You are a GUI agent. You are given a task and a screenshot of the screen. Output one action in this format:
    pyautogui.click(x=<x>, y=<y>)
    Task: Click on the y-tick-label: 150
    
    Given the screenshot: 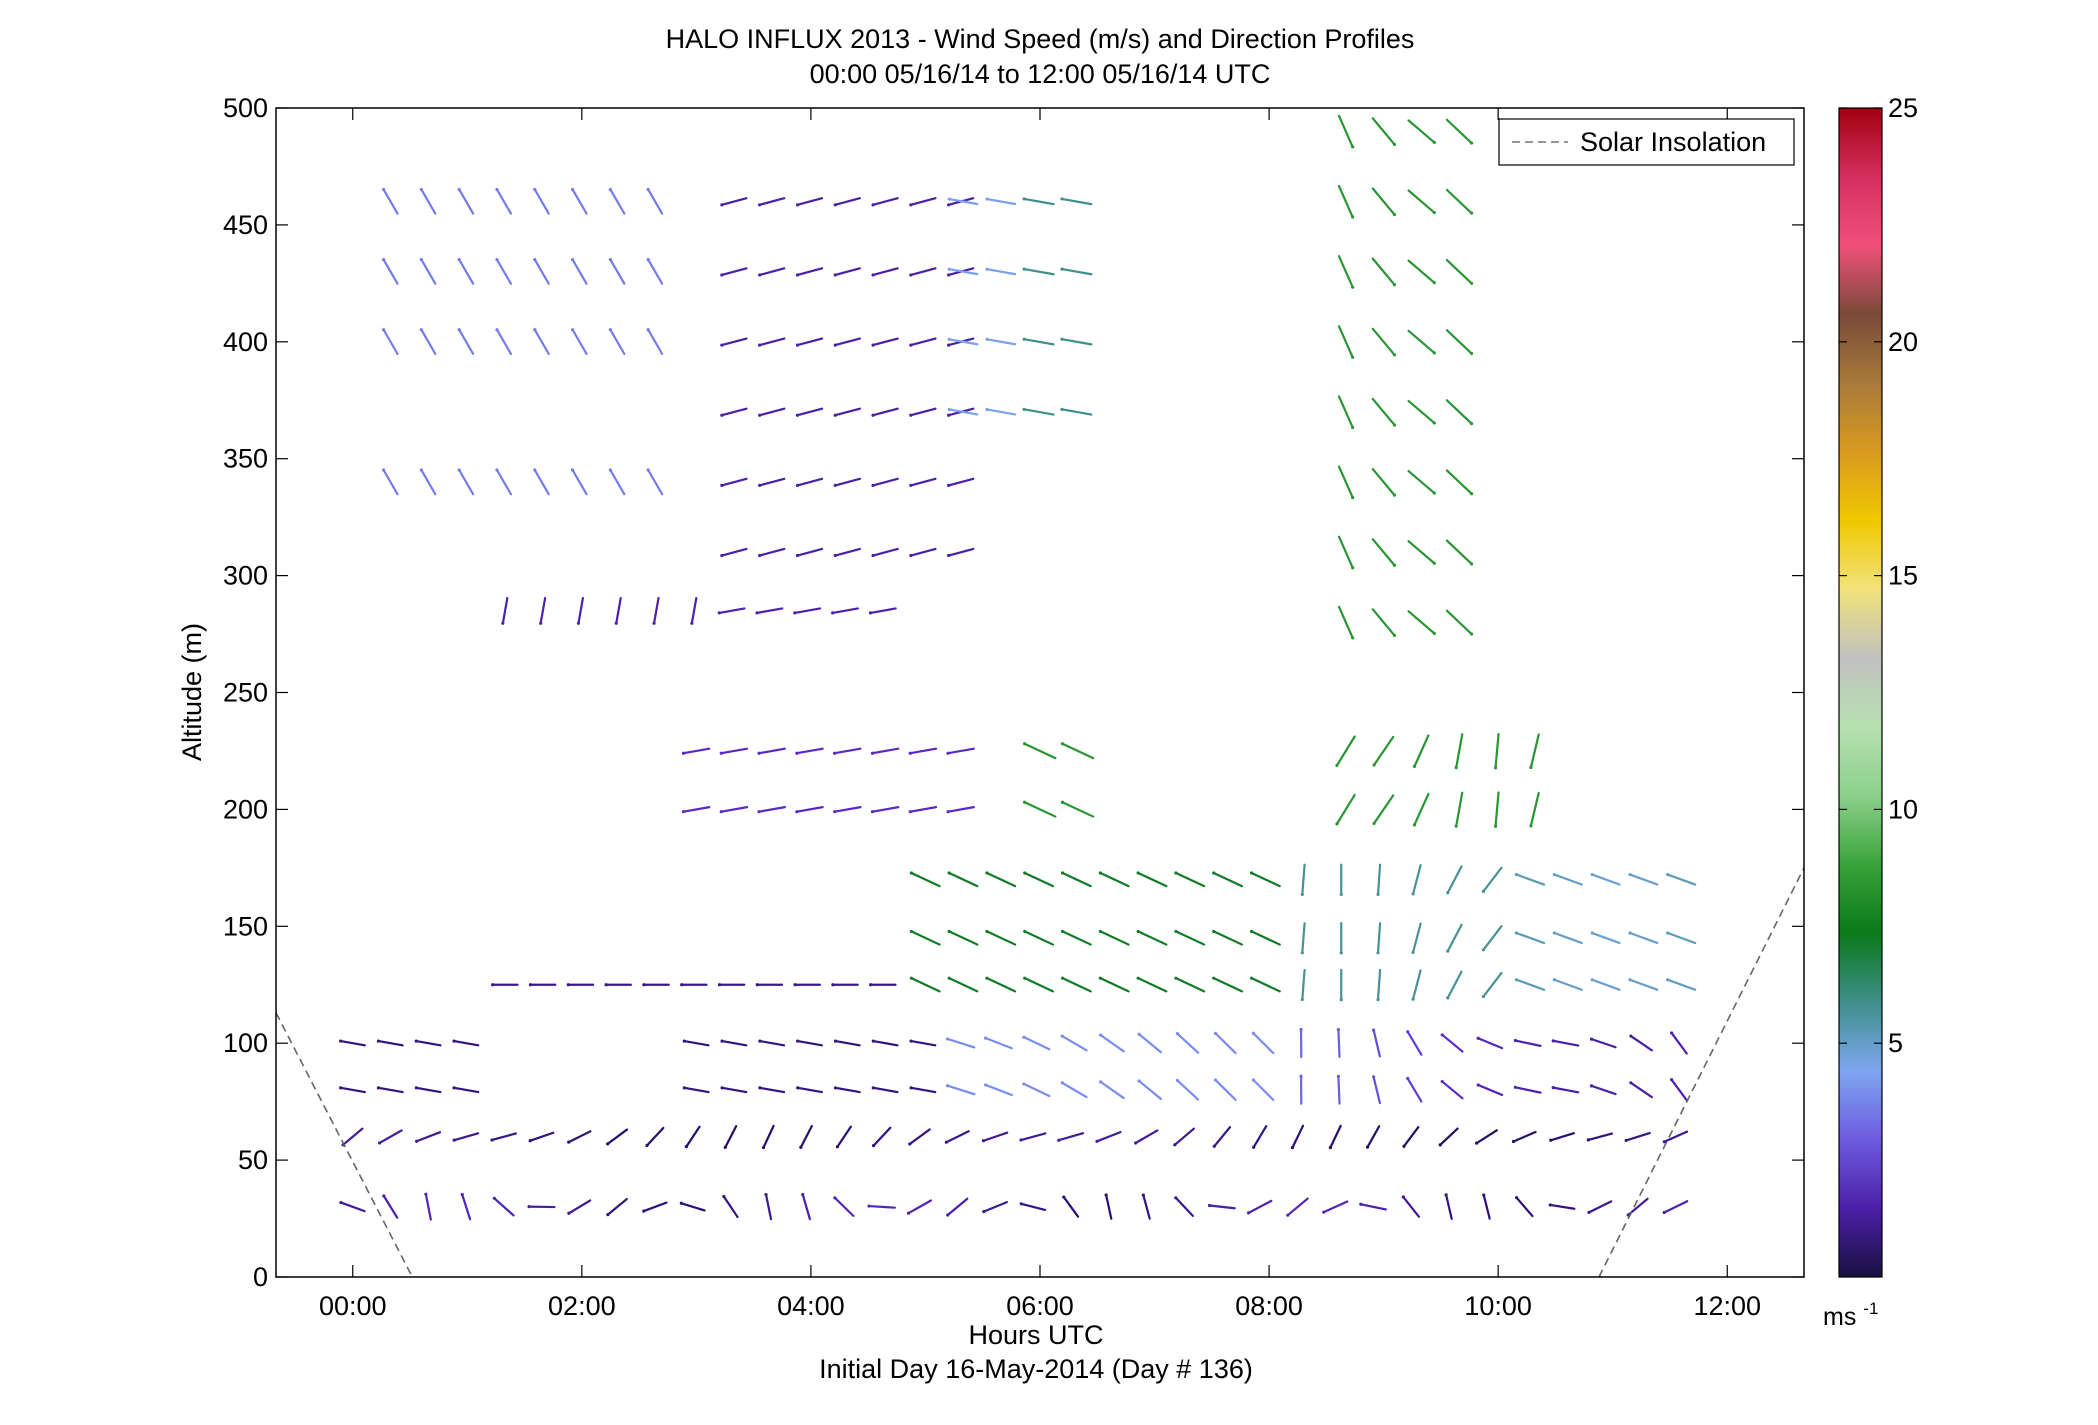 What is the action you would take?
    pyautogui.click(x=245, y=926)
    